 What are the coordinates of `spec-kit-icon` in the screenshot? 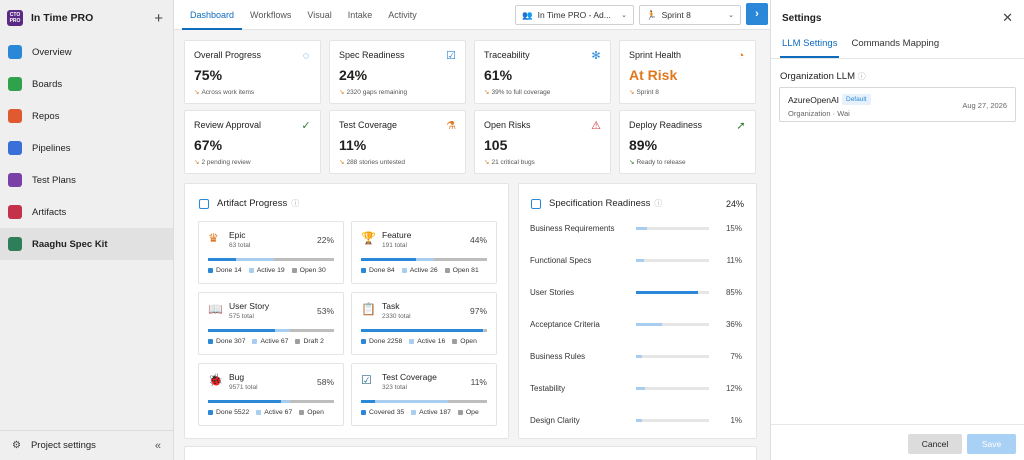 It's located at (15, 244).